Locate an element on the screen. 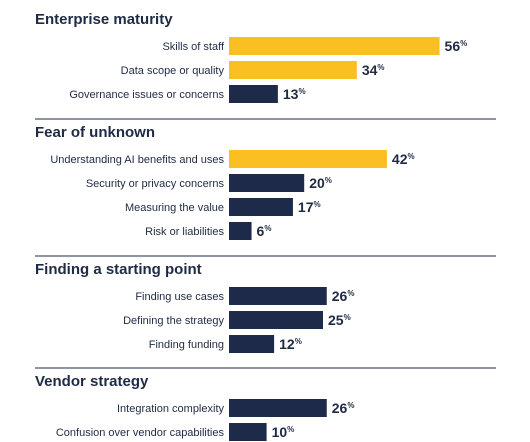 Image resolution: width=530 pixels, height=442 pixels. category-label: Integration complexity is located at coordinates (170, 409).